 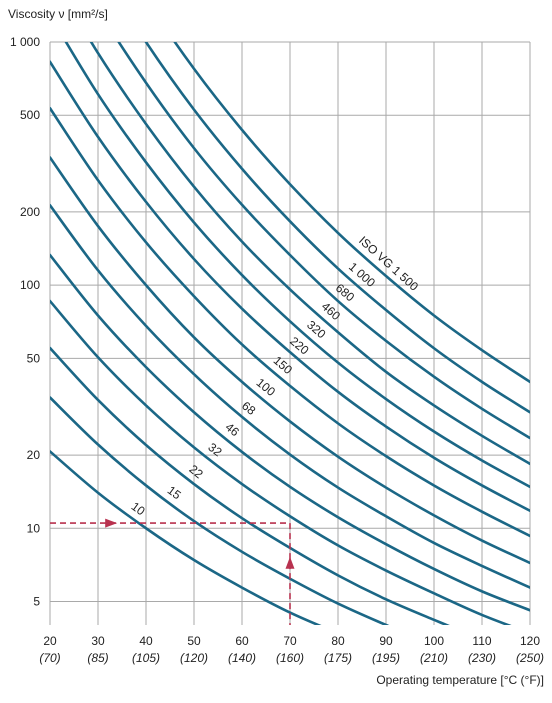 I want to click on curve-label: 22, so click(x=196, y=471).